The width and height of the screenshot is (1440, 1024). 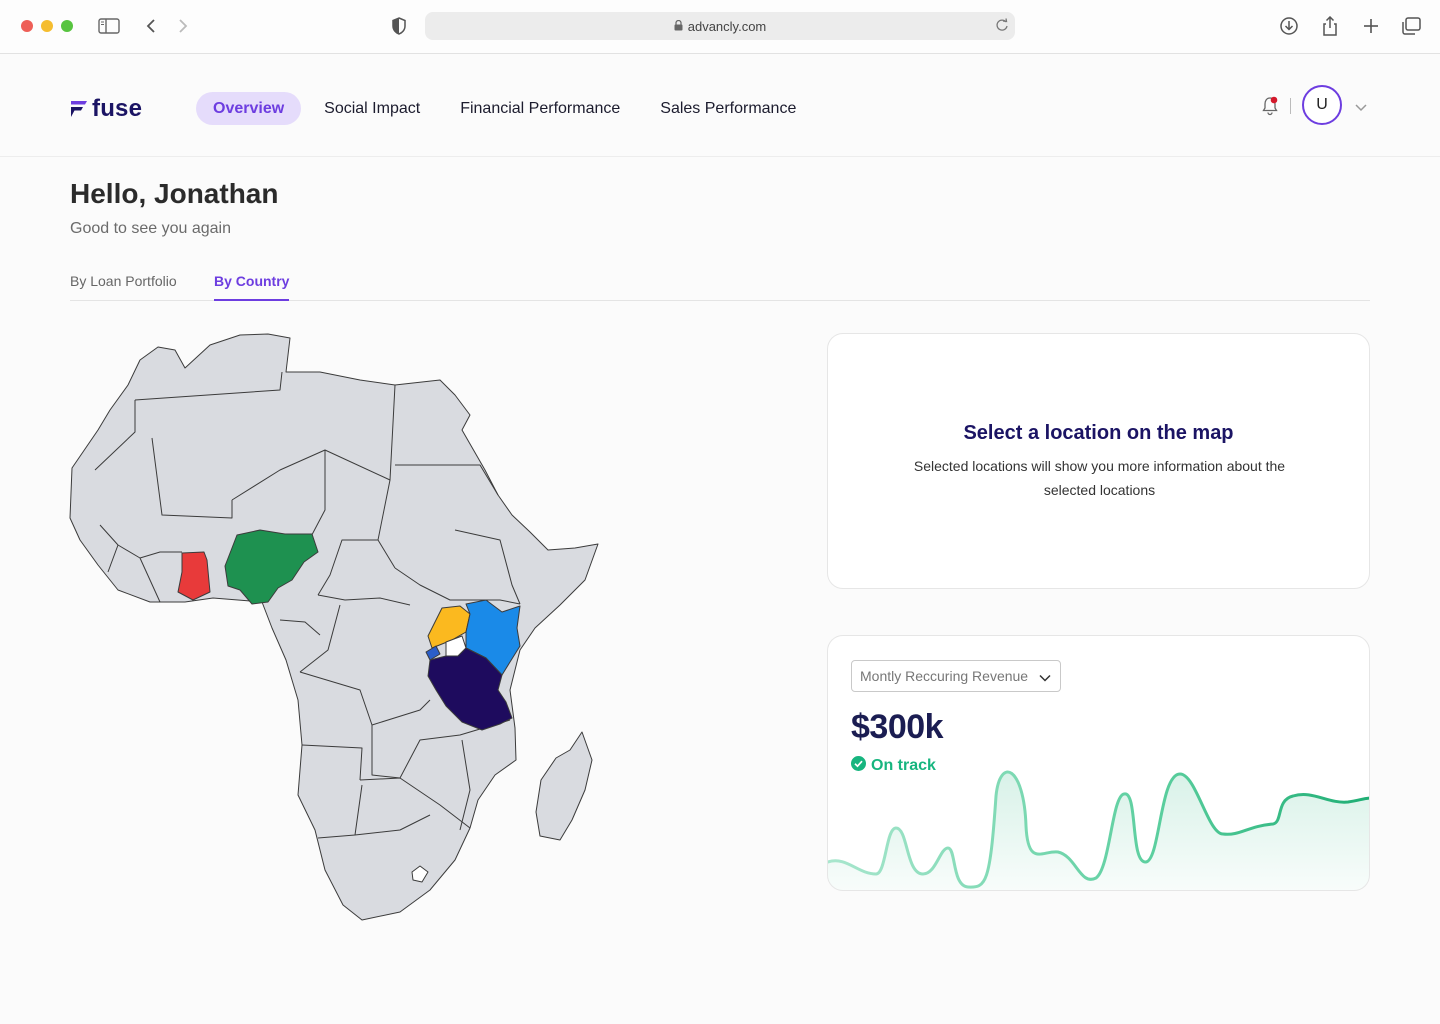 What do you see at coordinates (27, 26) in the screenshot?
I see `close-window-button` at bounding box center [27, 26].